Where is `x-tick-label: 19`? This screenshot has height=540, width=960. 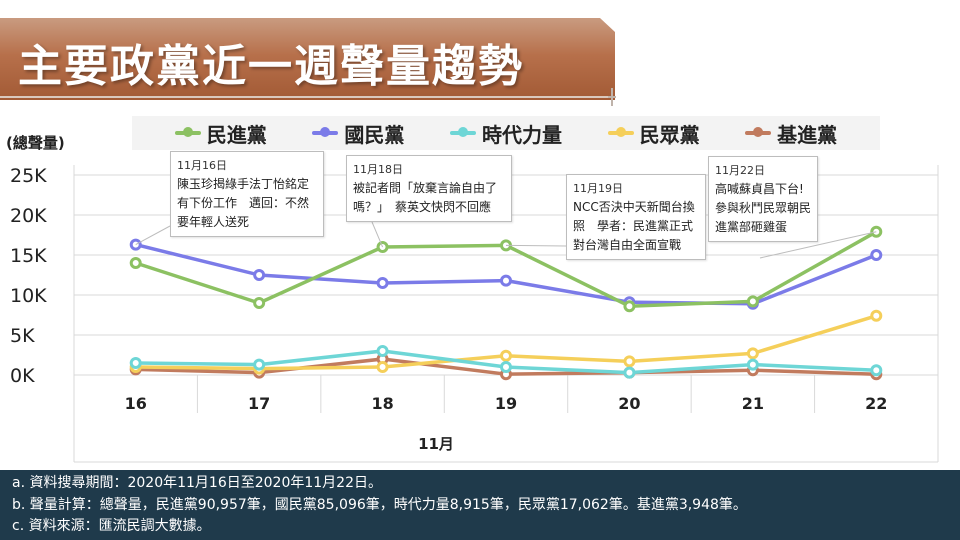 x-tick-label: 19 is located at coordinates (506, 403).